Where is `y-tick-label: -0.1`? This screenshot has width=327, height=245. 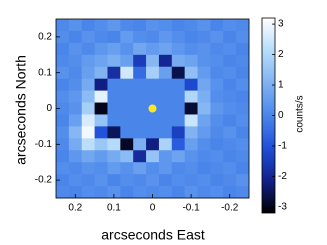
y-tick-label: -0.1 is located at coordinates (44, 144).